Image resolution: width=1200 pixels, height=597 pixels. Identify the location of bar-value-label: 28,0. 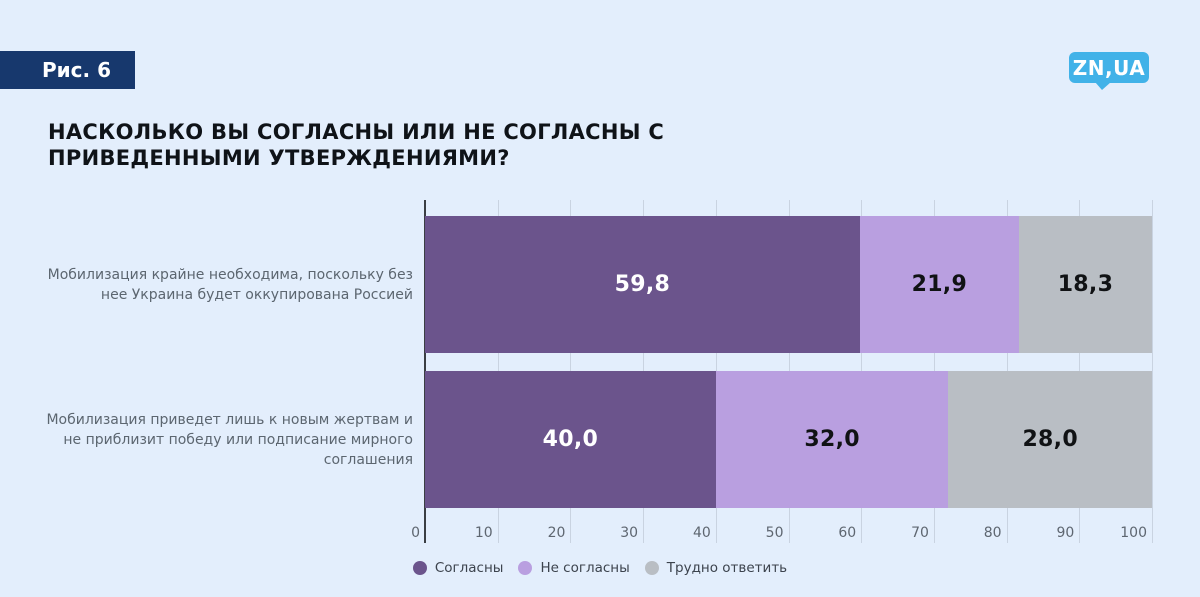
(1050, 439).